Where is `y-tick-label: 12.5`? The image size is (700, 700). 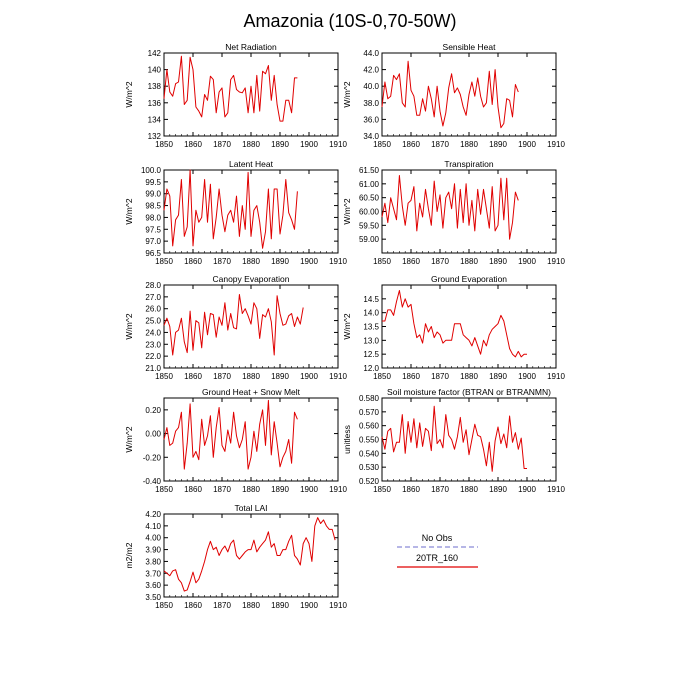 y-tick-label: 12.5 is located at coordinates (371, 354).